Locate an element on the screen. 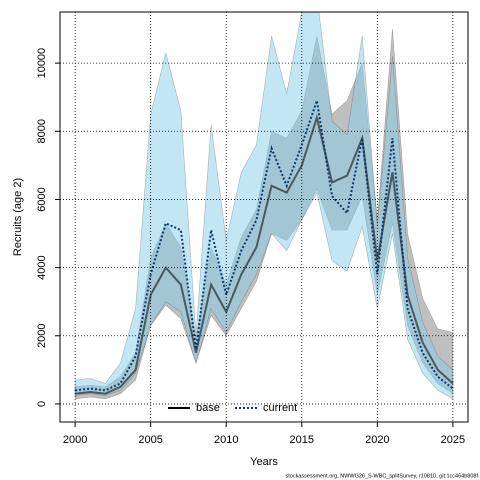  y-tick-label: 6000 is located at coordinates (42, 199).